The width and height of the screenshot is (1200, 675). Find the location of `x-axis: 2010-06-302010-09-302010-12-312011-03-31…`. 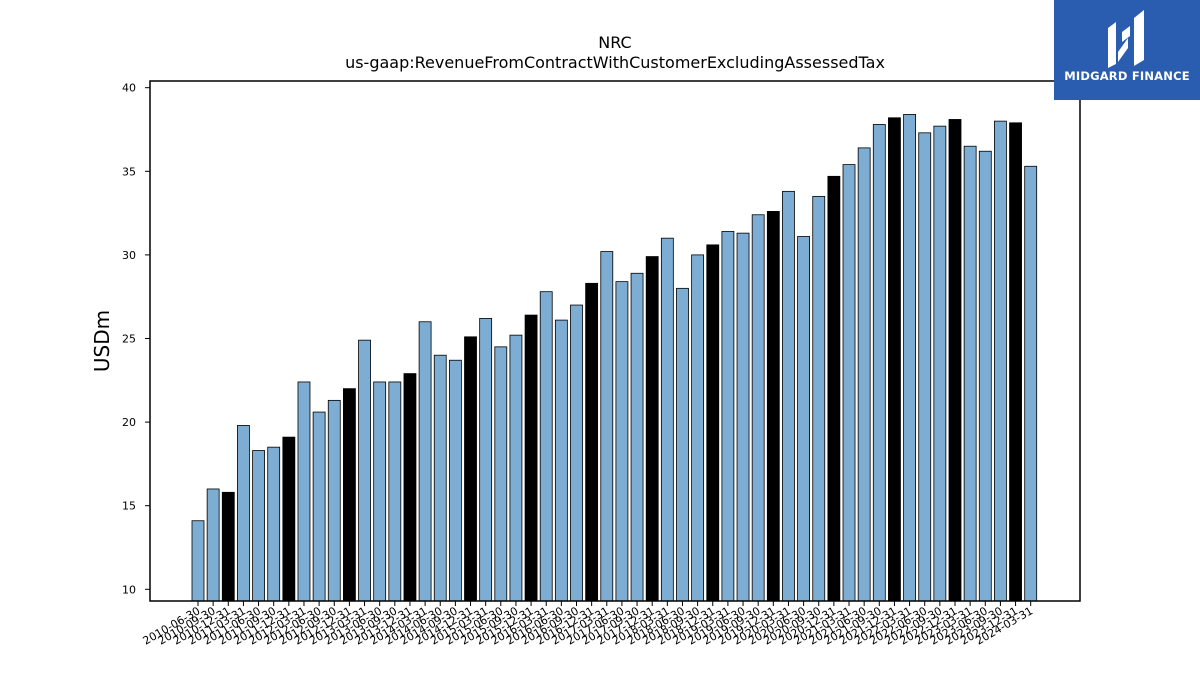

x-axis: 2010-06-302010-09-302010-12-312011-03-31… is located at coordinates (588, 624).